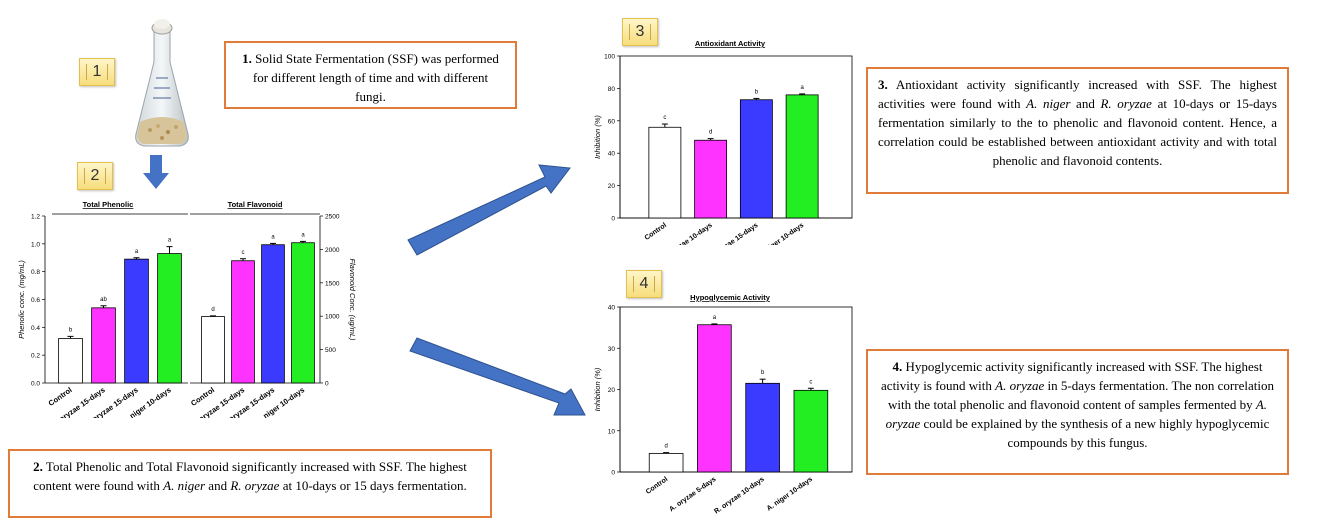 This screenshot has height=531, width=1328. What do you see at coordinates (35, 244) in the screenshot?
I see `total-phenolic-ytick-label: 1.0` at bounding box center [35, 244].